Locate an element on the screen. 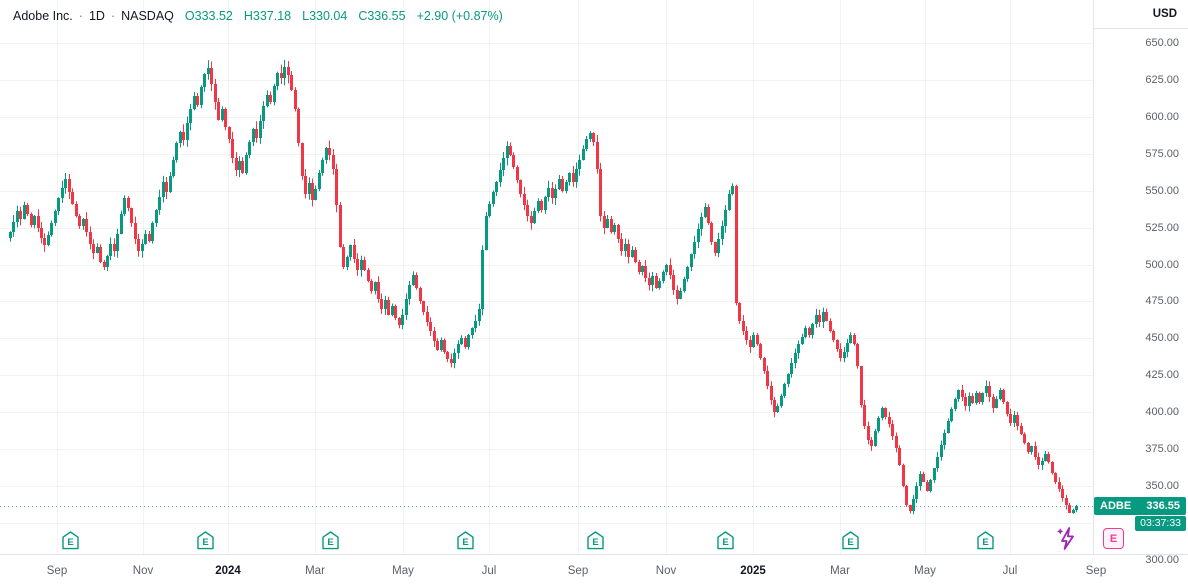  currency-label: USD is located at coordinates (1141, 14).